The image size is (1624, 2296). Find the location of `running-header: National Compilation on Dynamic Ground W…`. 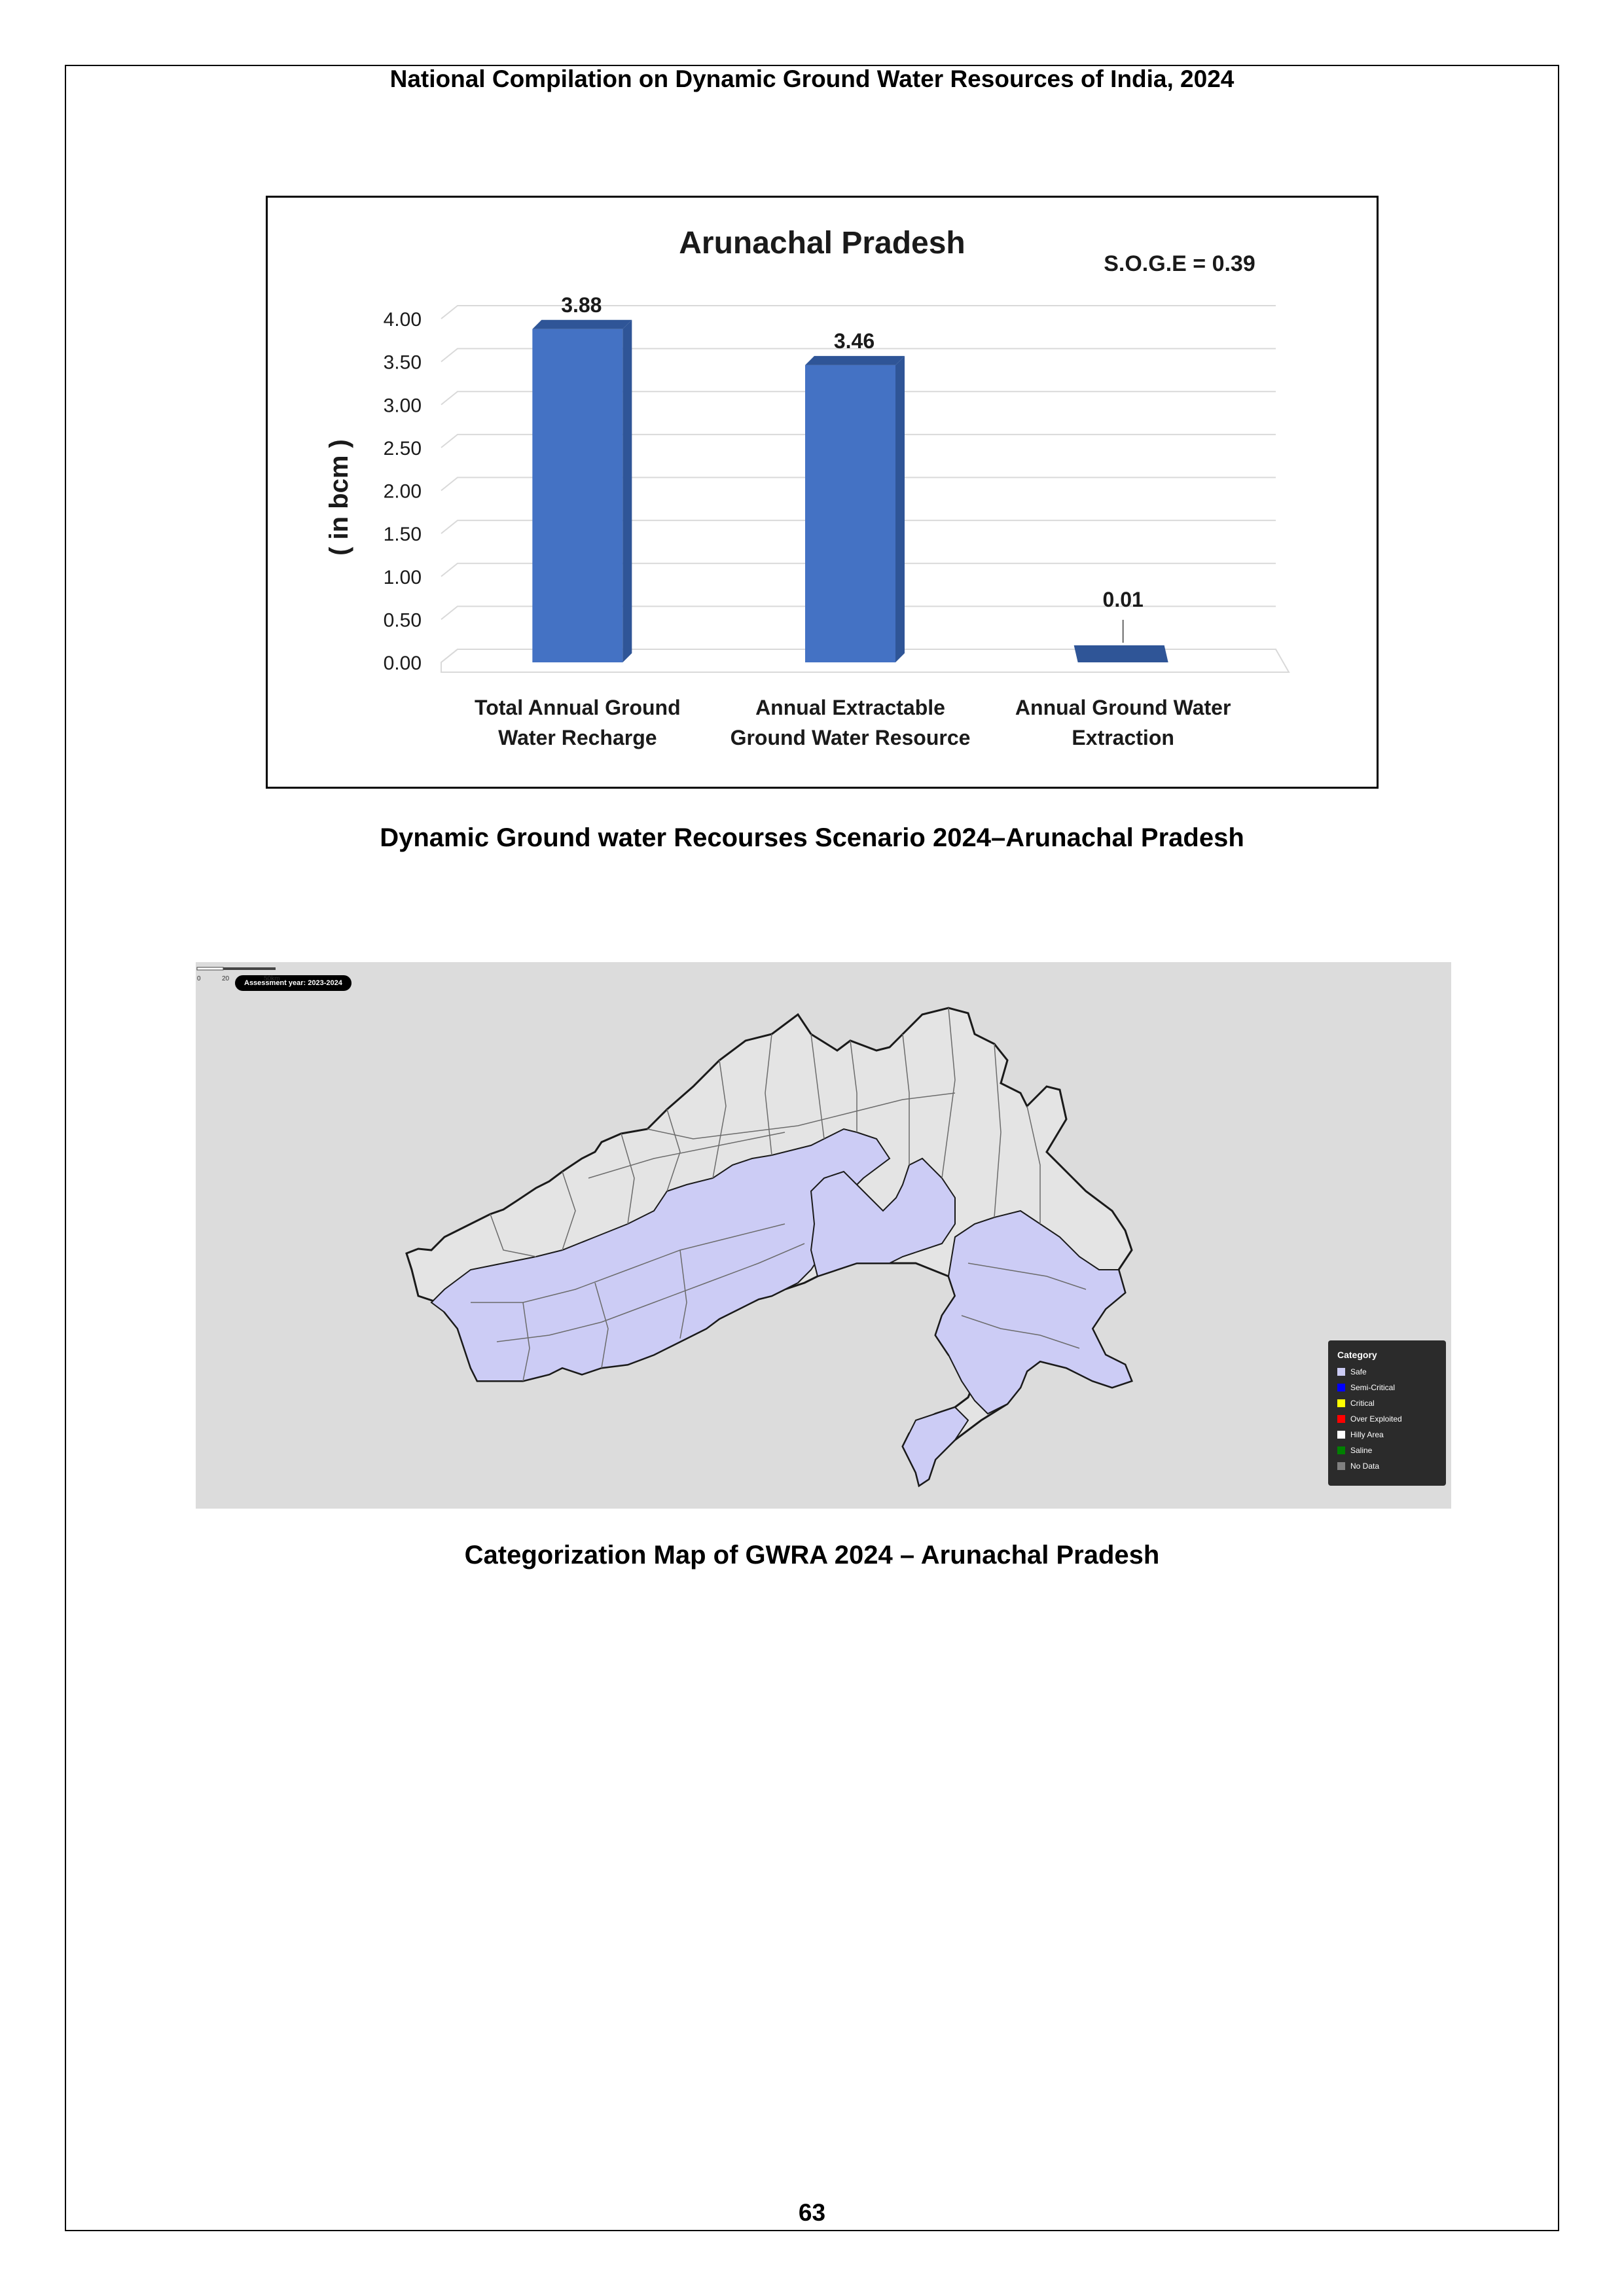

running-header: National Compilation on Dynamic Ground W… is located at coordinates (812, 78).